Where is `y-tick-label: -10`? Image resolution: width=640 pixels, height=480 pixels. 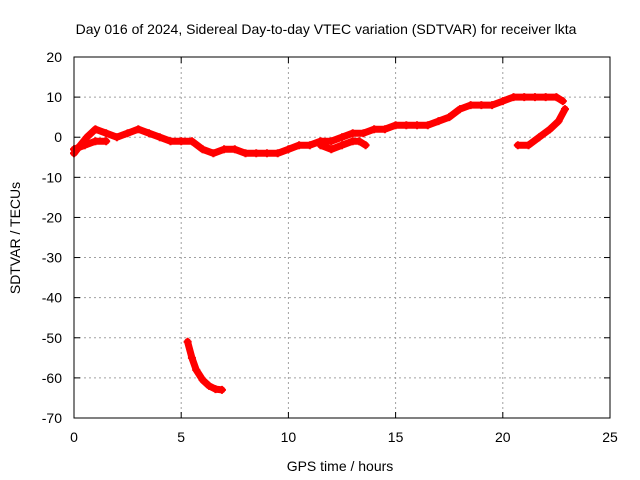 y-tick-label: -10 is located at coordinates (52, 177).